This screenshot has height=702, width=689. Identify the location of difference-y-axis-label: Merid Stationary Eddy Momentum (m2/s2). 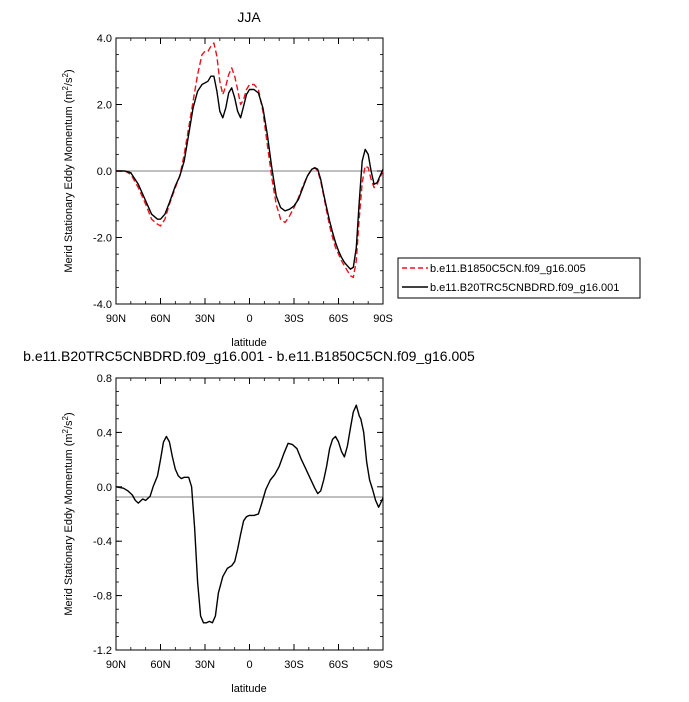
(68, 513).